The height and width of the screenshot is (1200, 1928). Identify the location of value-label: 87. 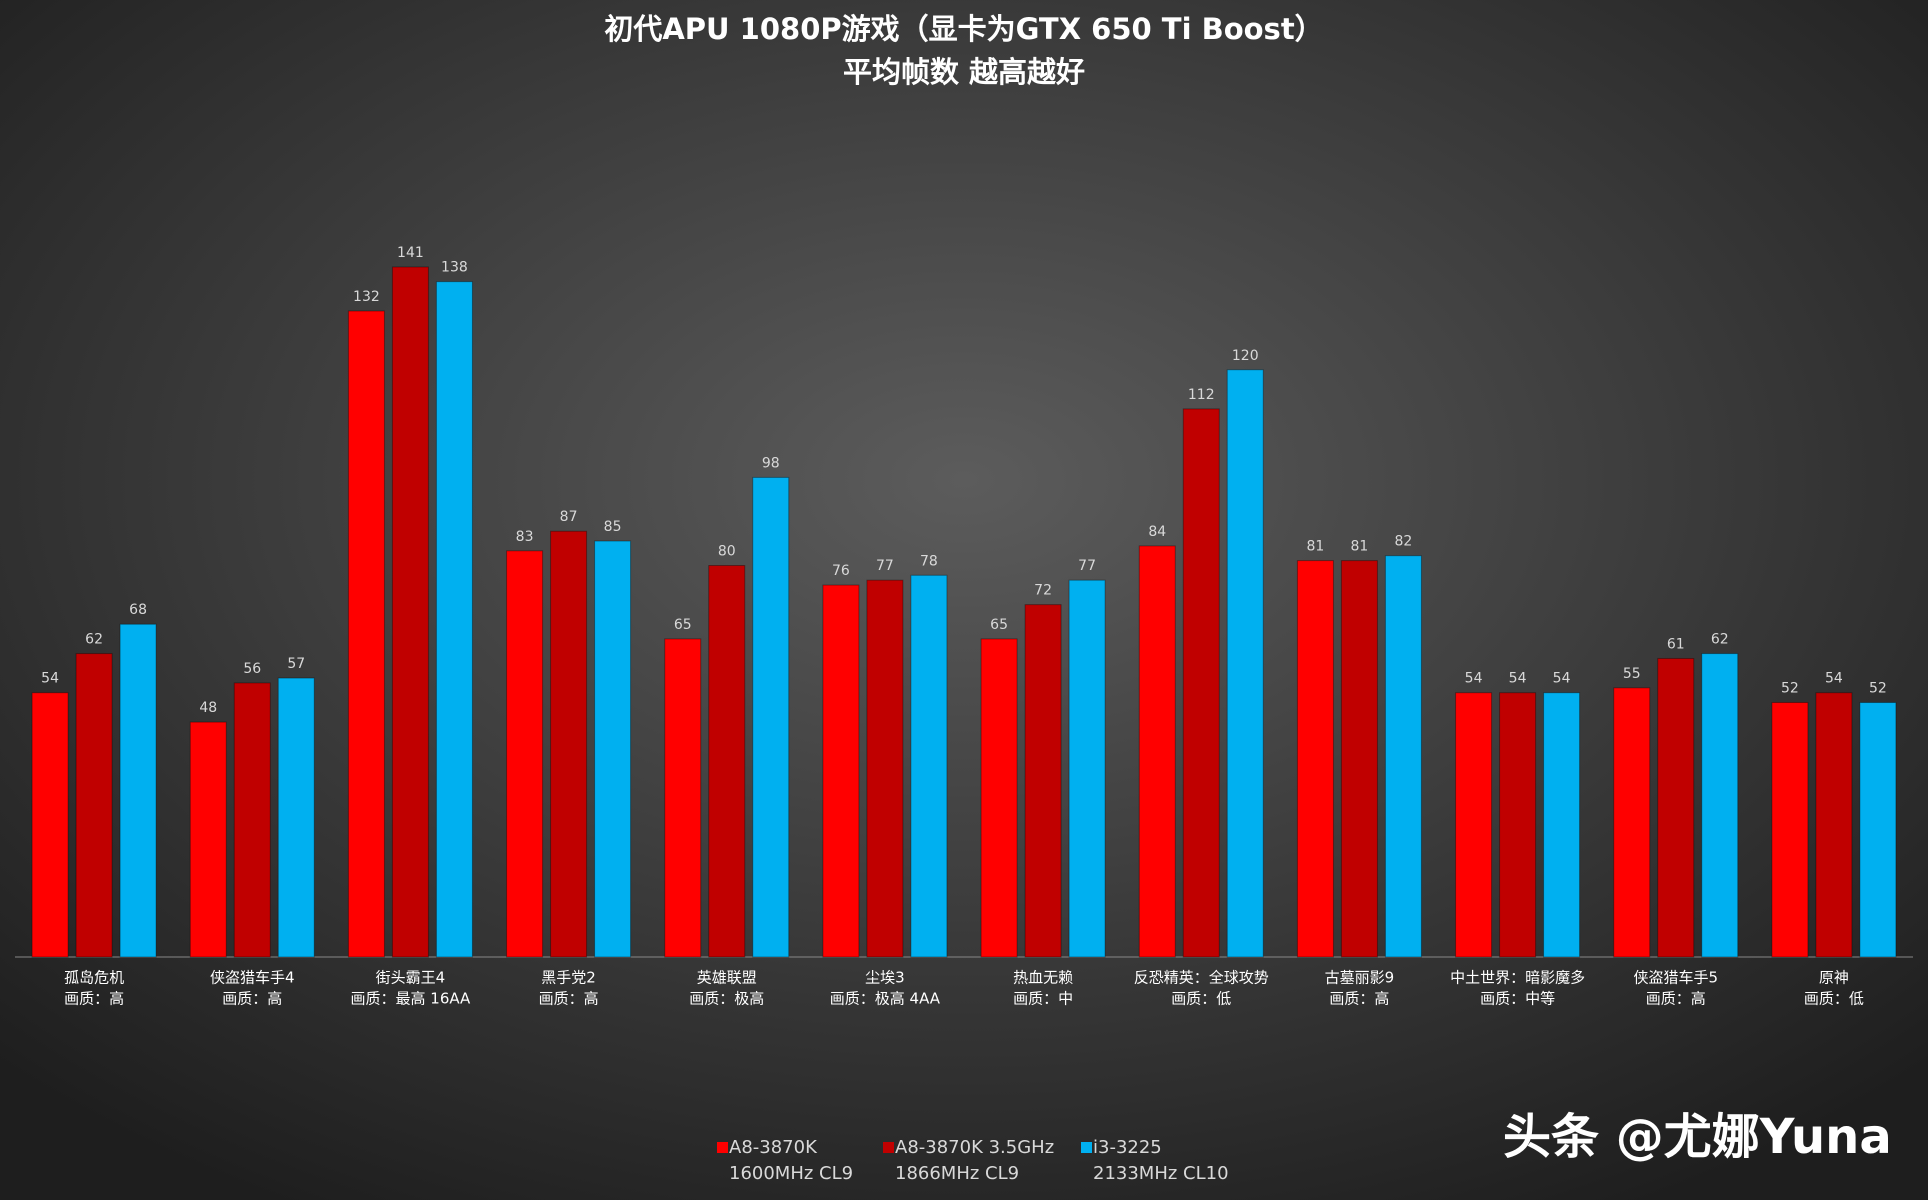
(569, 517).